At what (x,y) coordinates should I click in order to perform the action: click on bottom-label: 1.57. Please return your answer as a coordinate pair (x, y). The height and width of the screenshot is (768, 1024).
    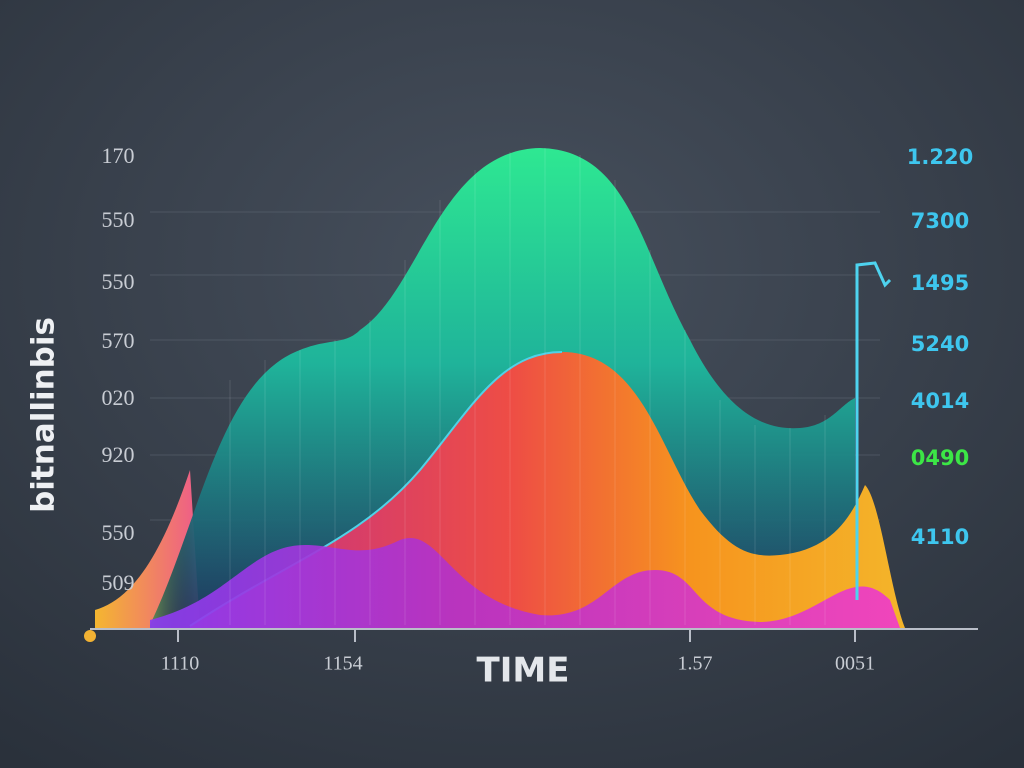
    Looking at the image, I should click on (695, 664).